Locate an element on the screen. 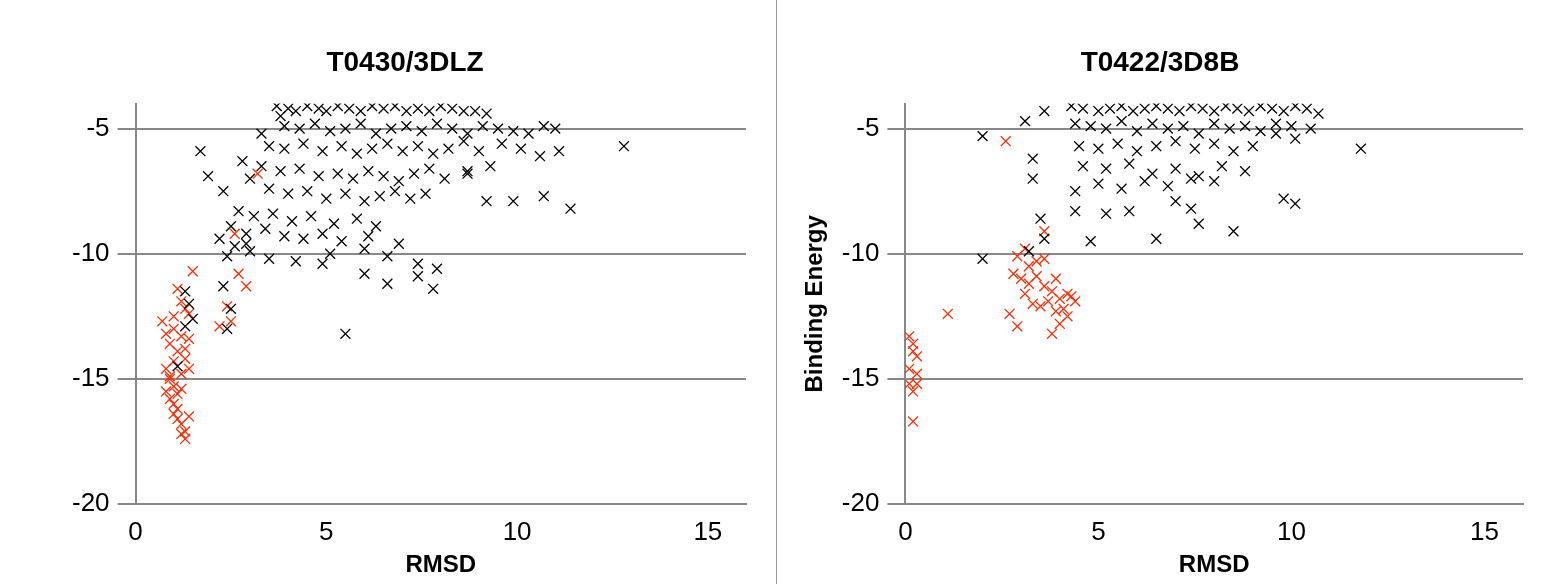  y-axis-title: Binding Energy is located at coordinates (814, 303).